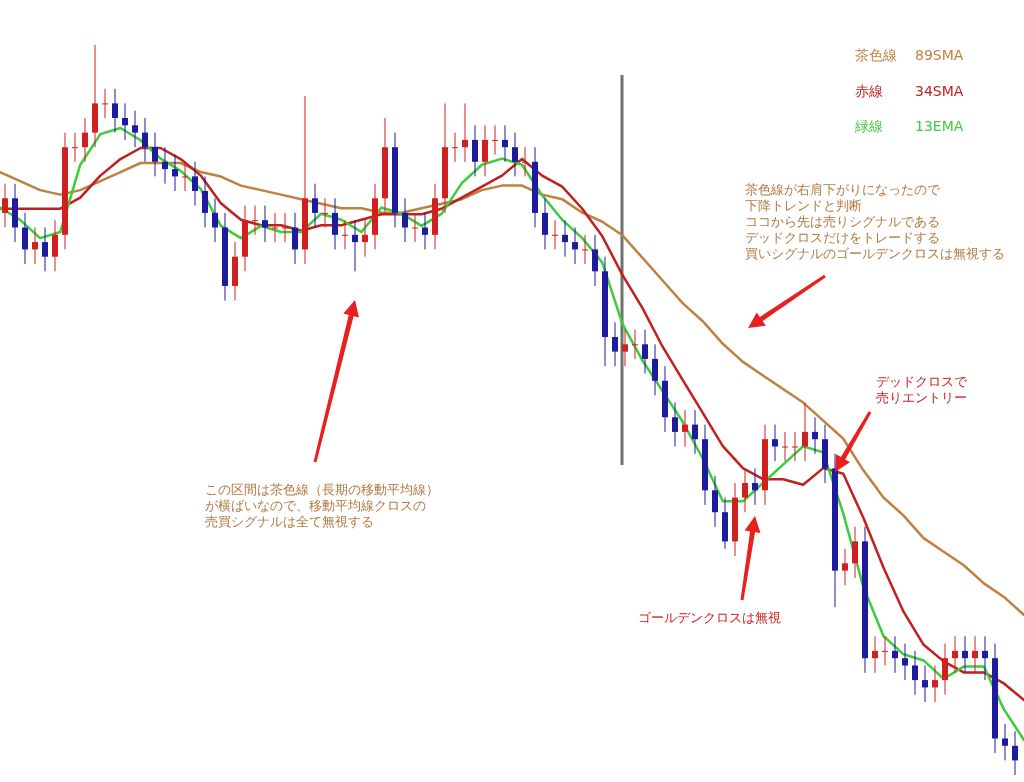 Image resolution: width=1024 pixels, height=782 pixels. Describe the element at coordinates (909, 91) in the screenshot. I see `text: 赤線 34SMA` at that location.